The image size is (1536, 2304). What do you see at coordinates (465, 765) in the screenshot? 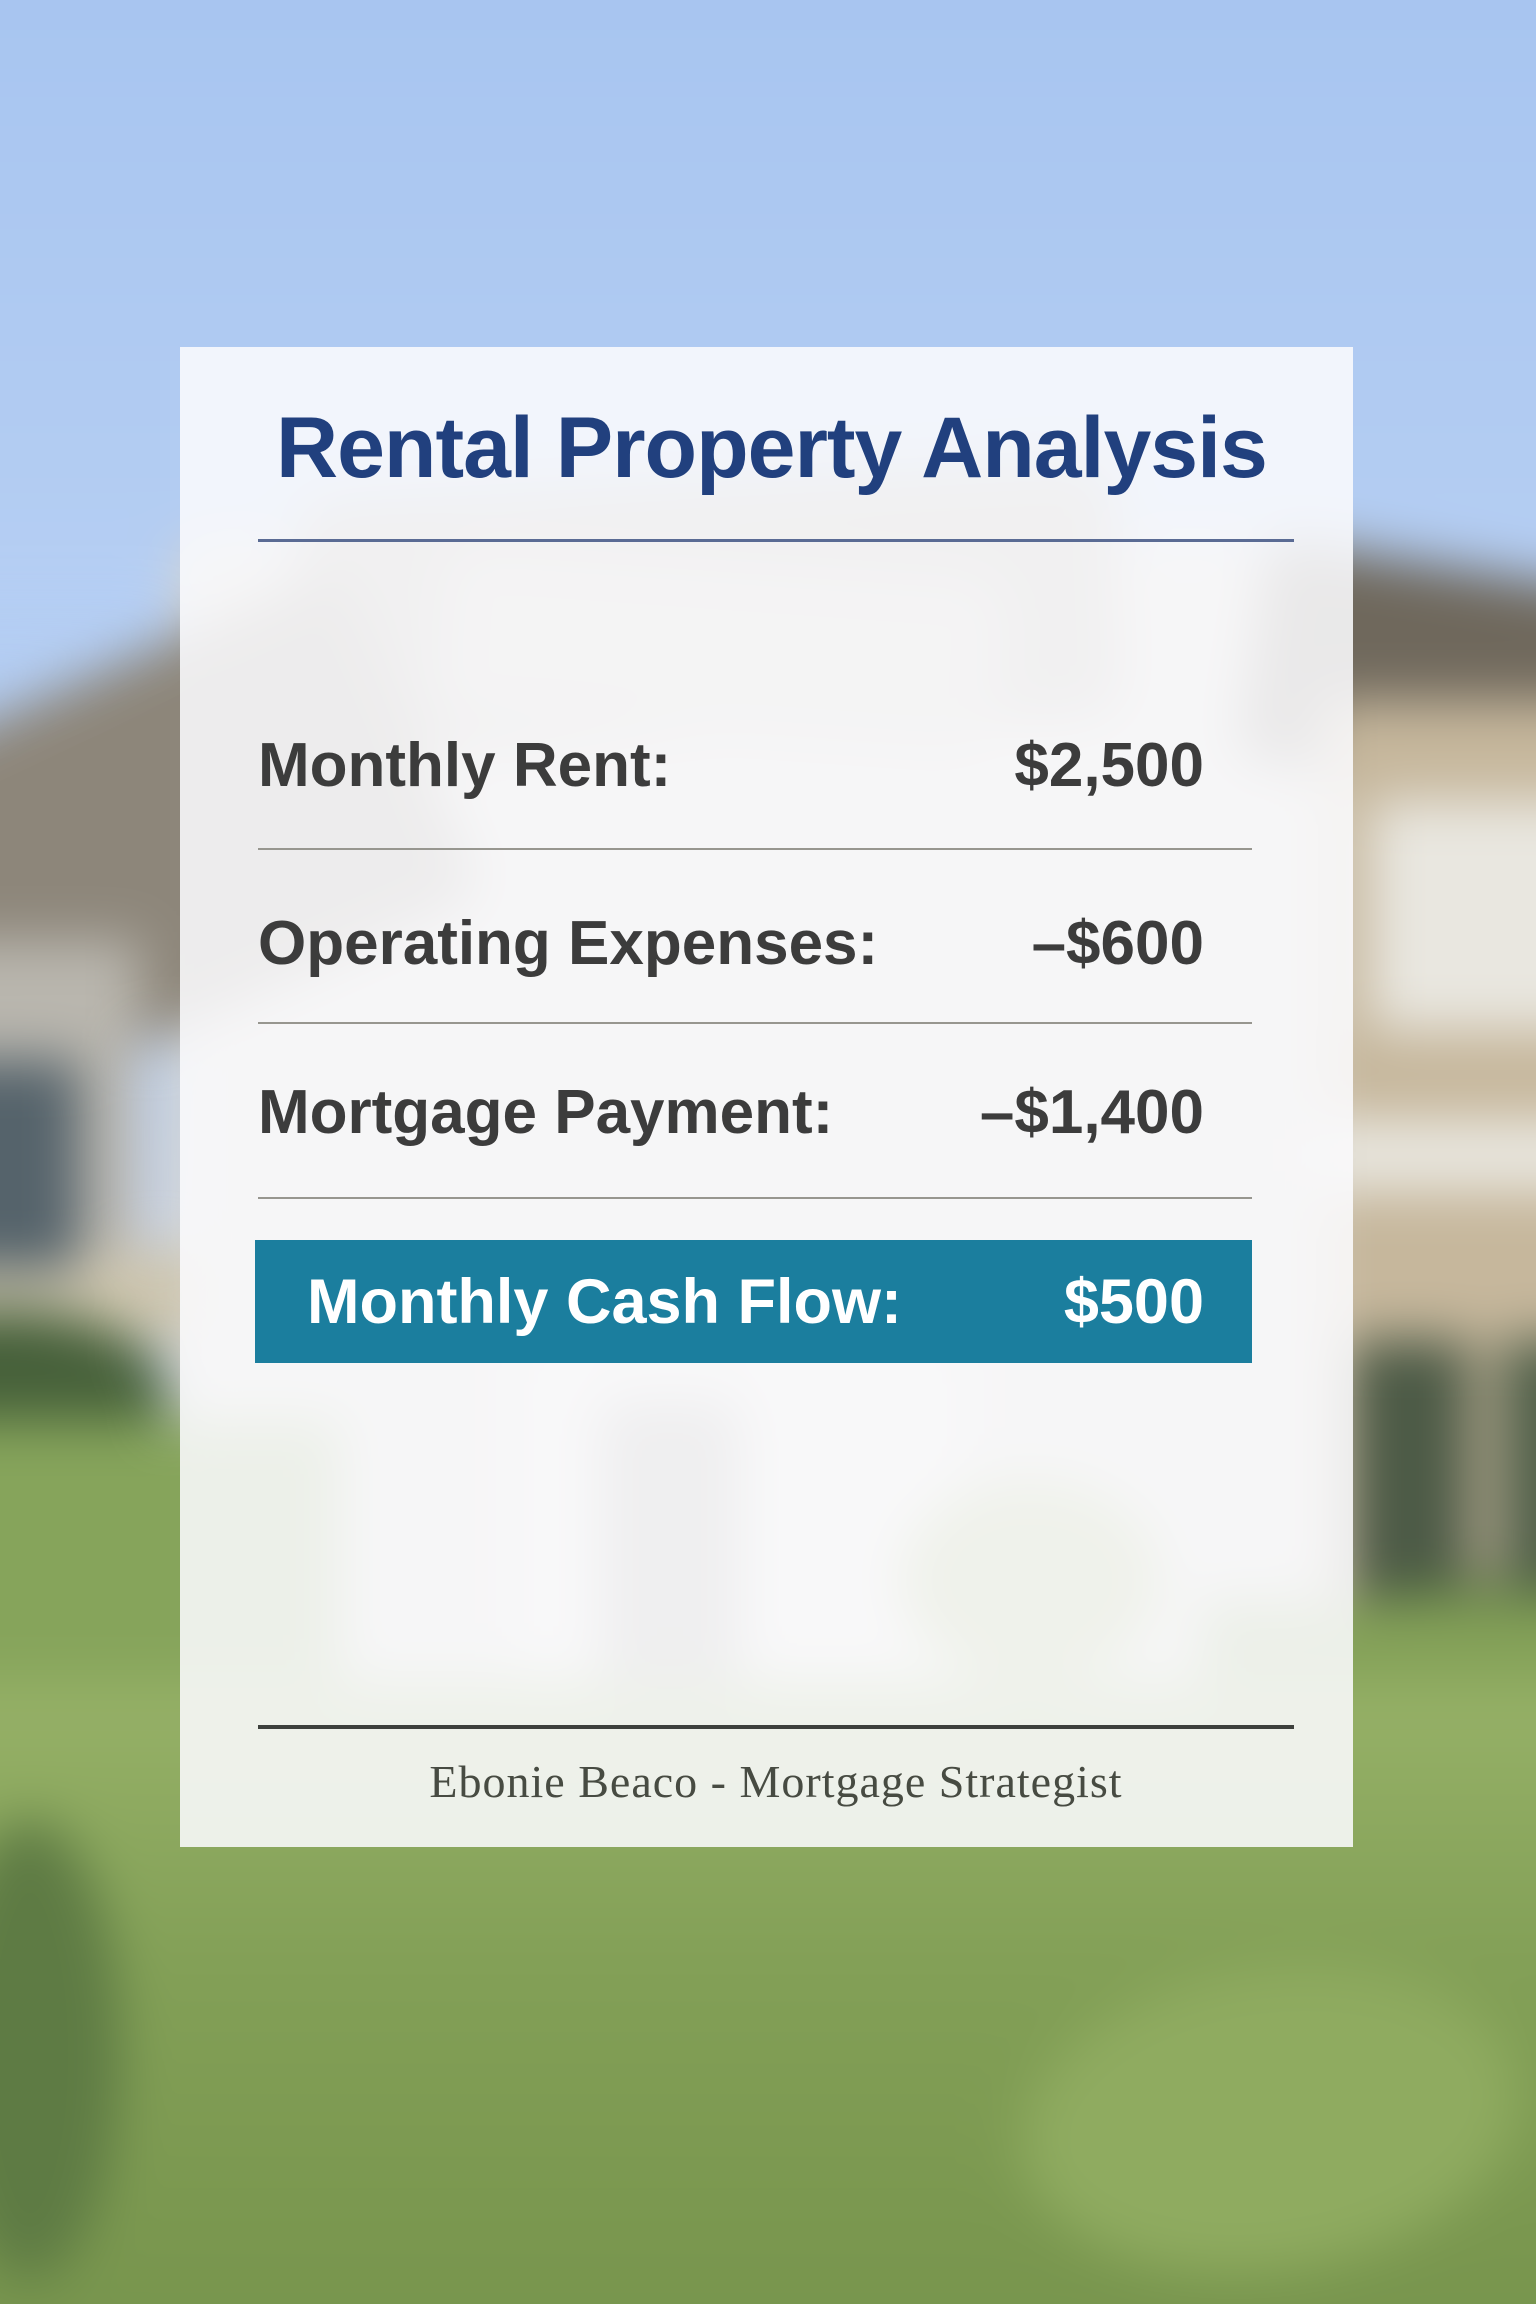
I see `row-label: Monthly Rent:` at bounding box center [465, 765].